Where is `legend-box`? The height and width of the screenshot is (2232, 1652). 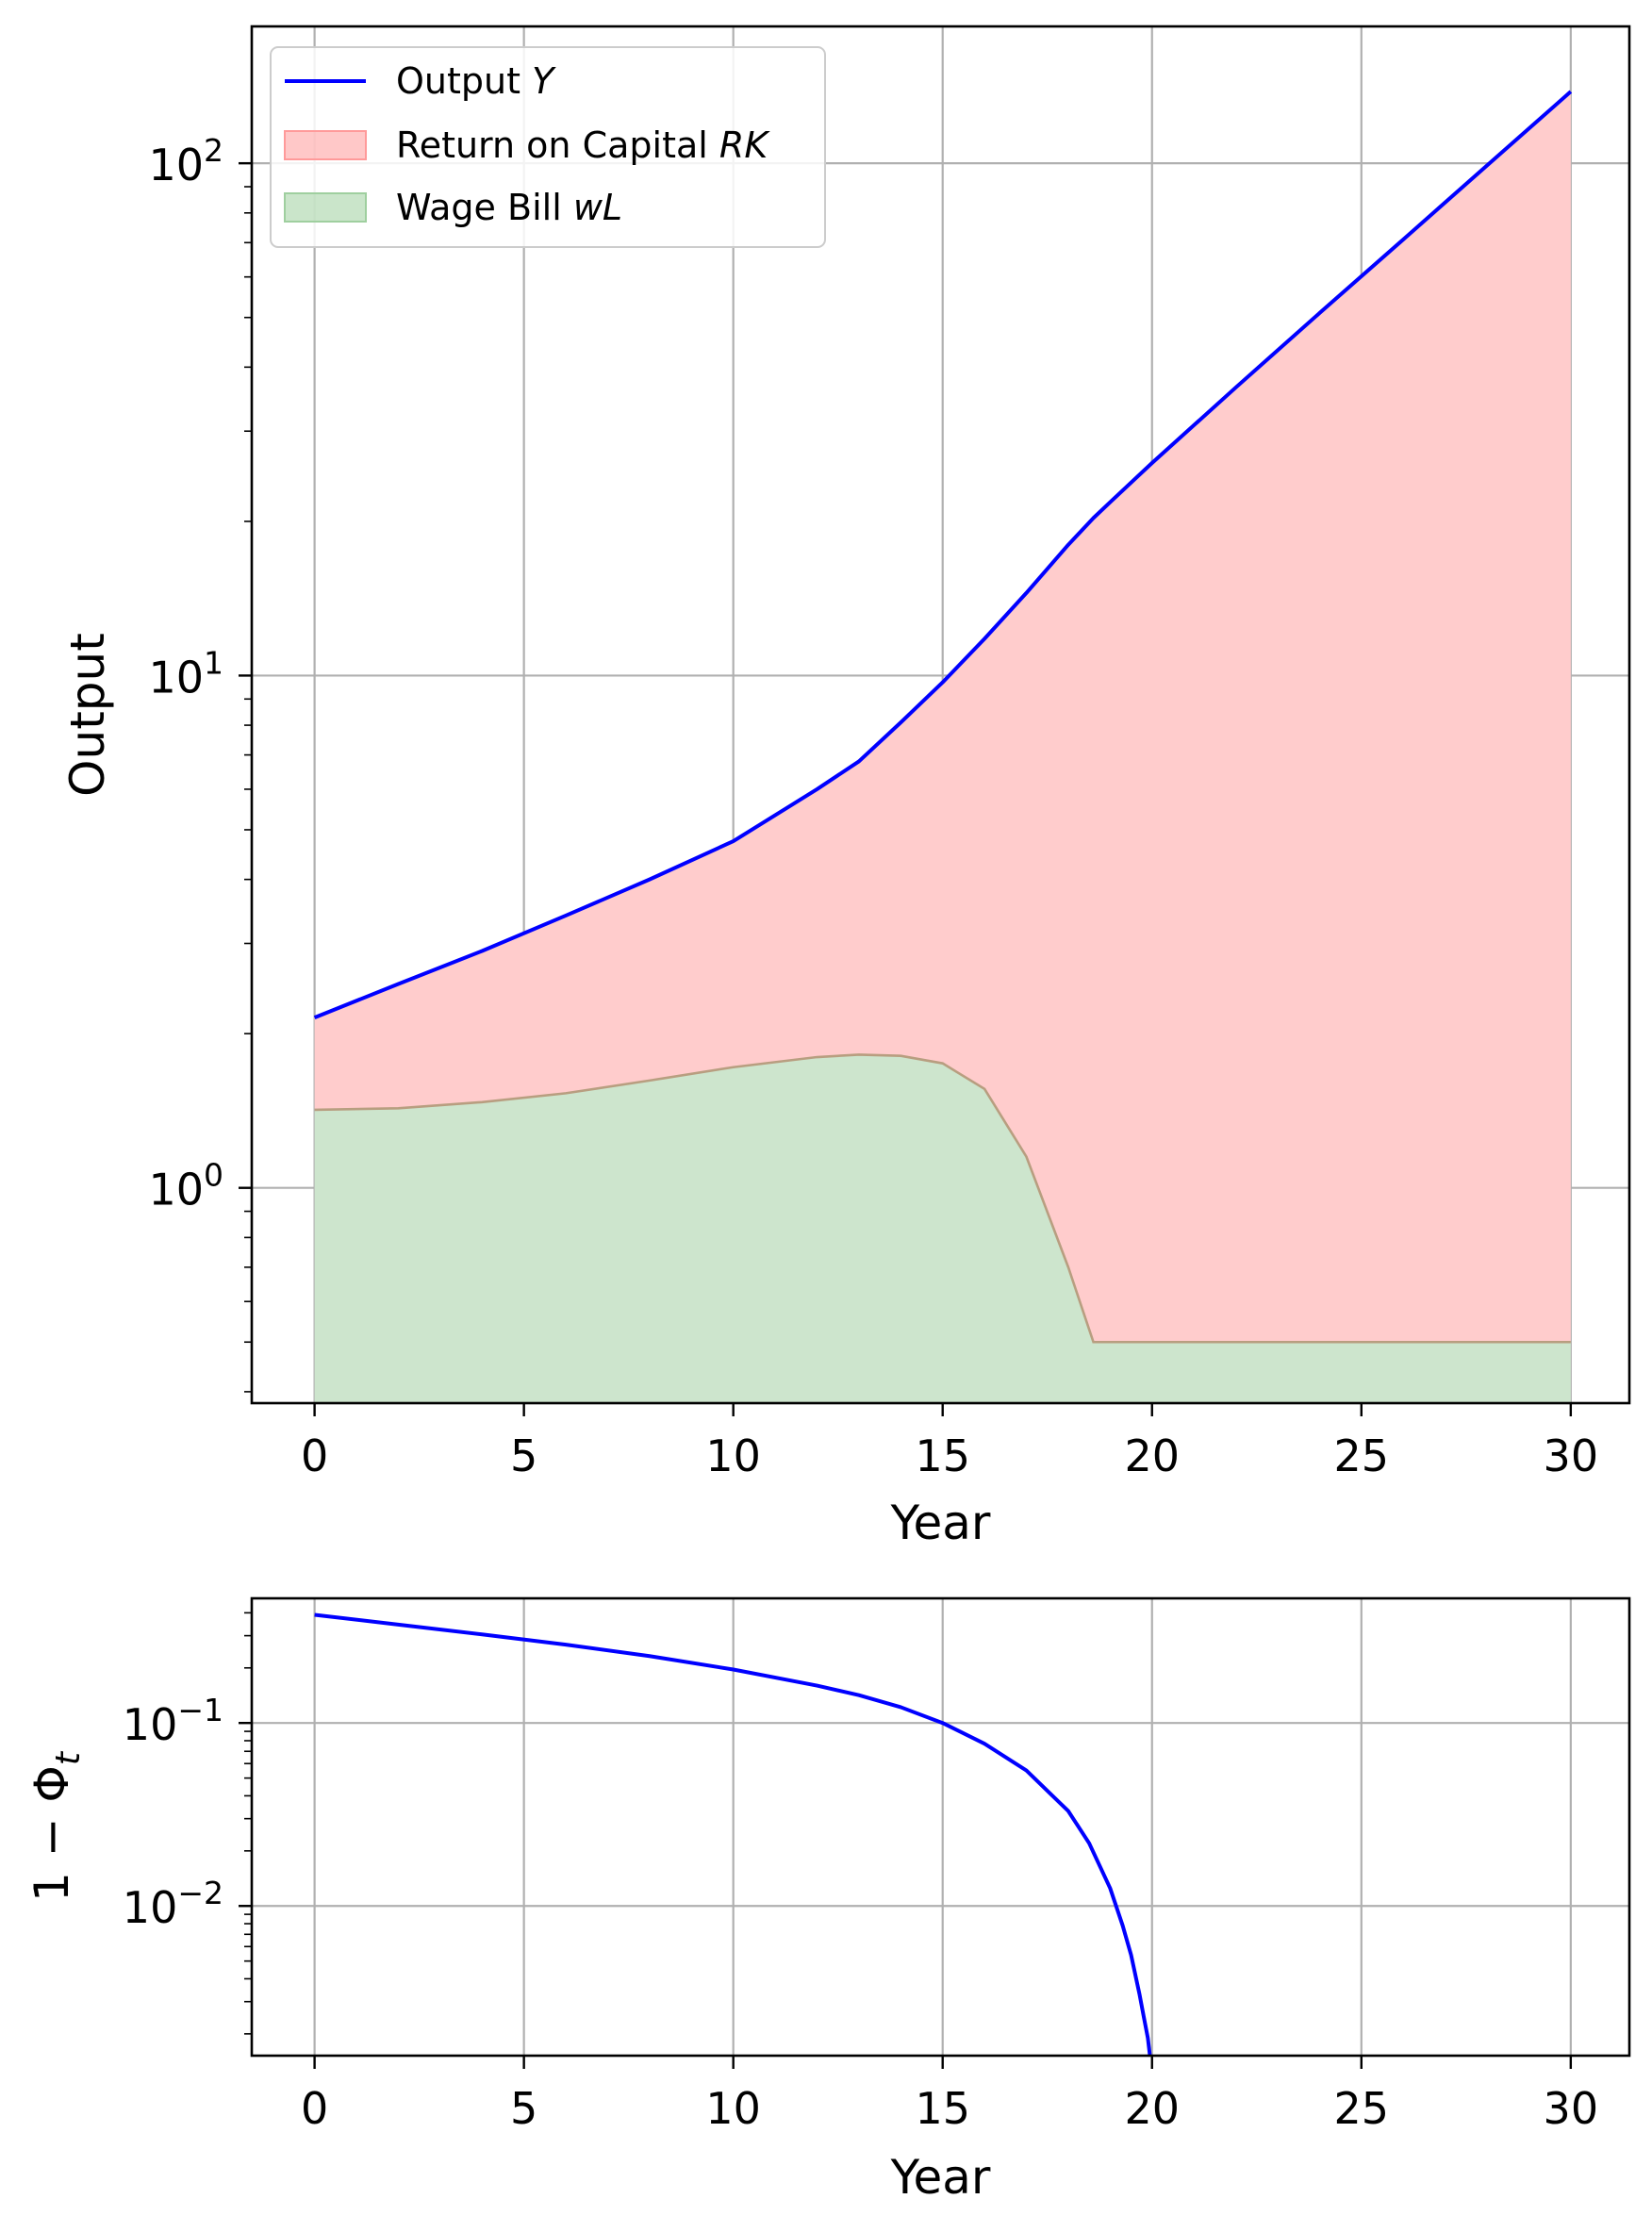
legend-box is located at coordinates (548, 147).